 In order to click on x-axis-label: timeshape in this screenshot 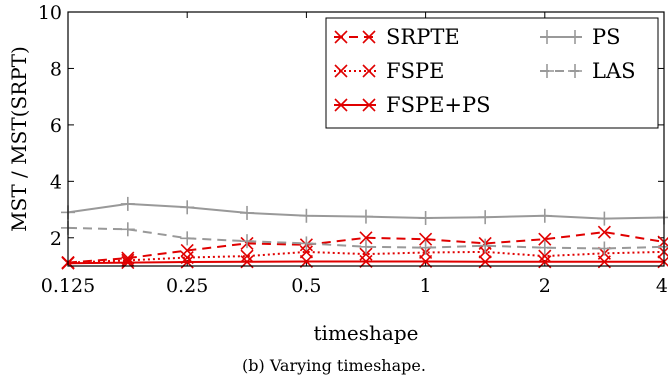, I will do `click(366, 333)`.